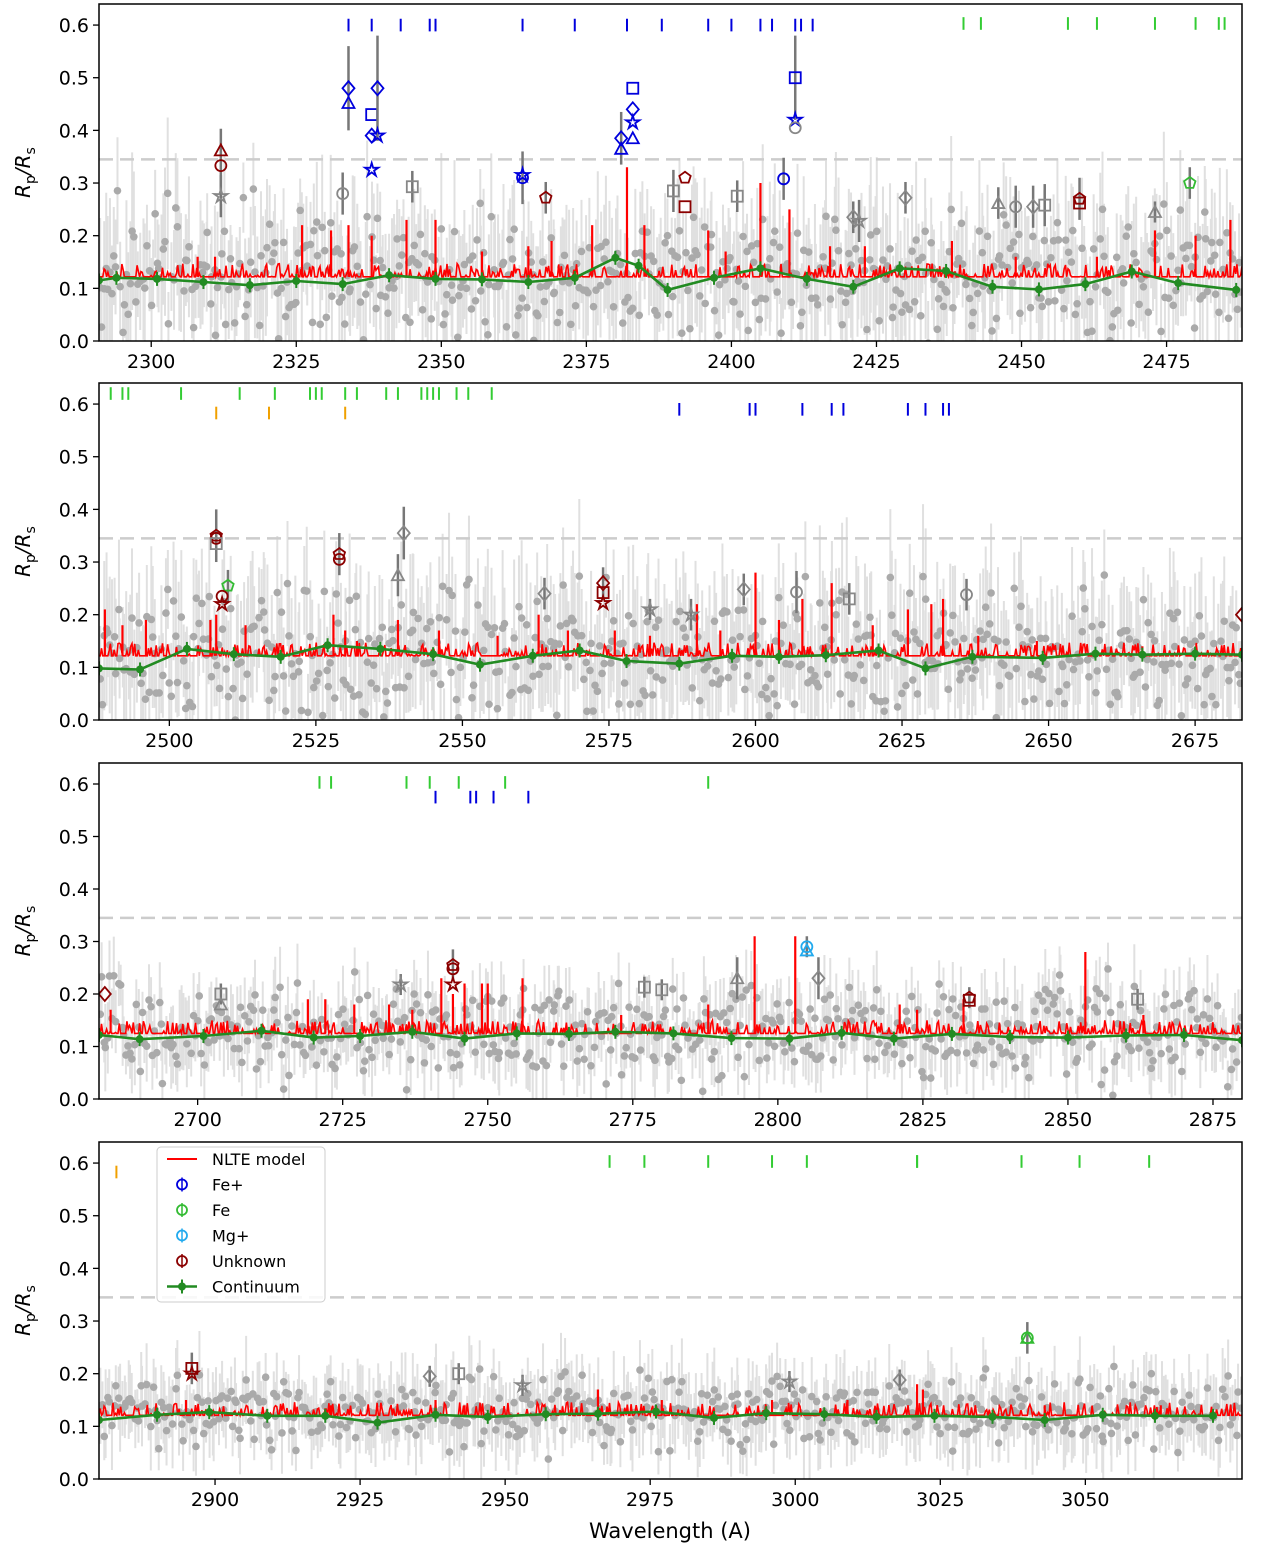  I want to click on x-tick-label: 2300, so click(151, 362).